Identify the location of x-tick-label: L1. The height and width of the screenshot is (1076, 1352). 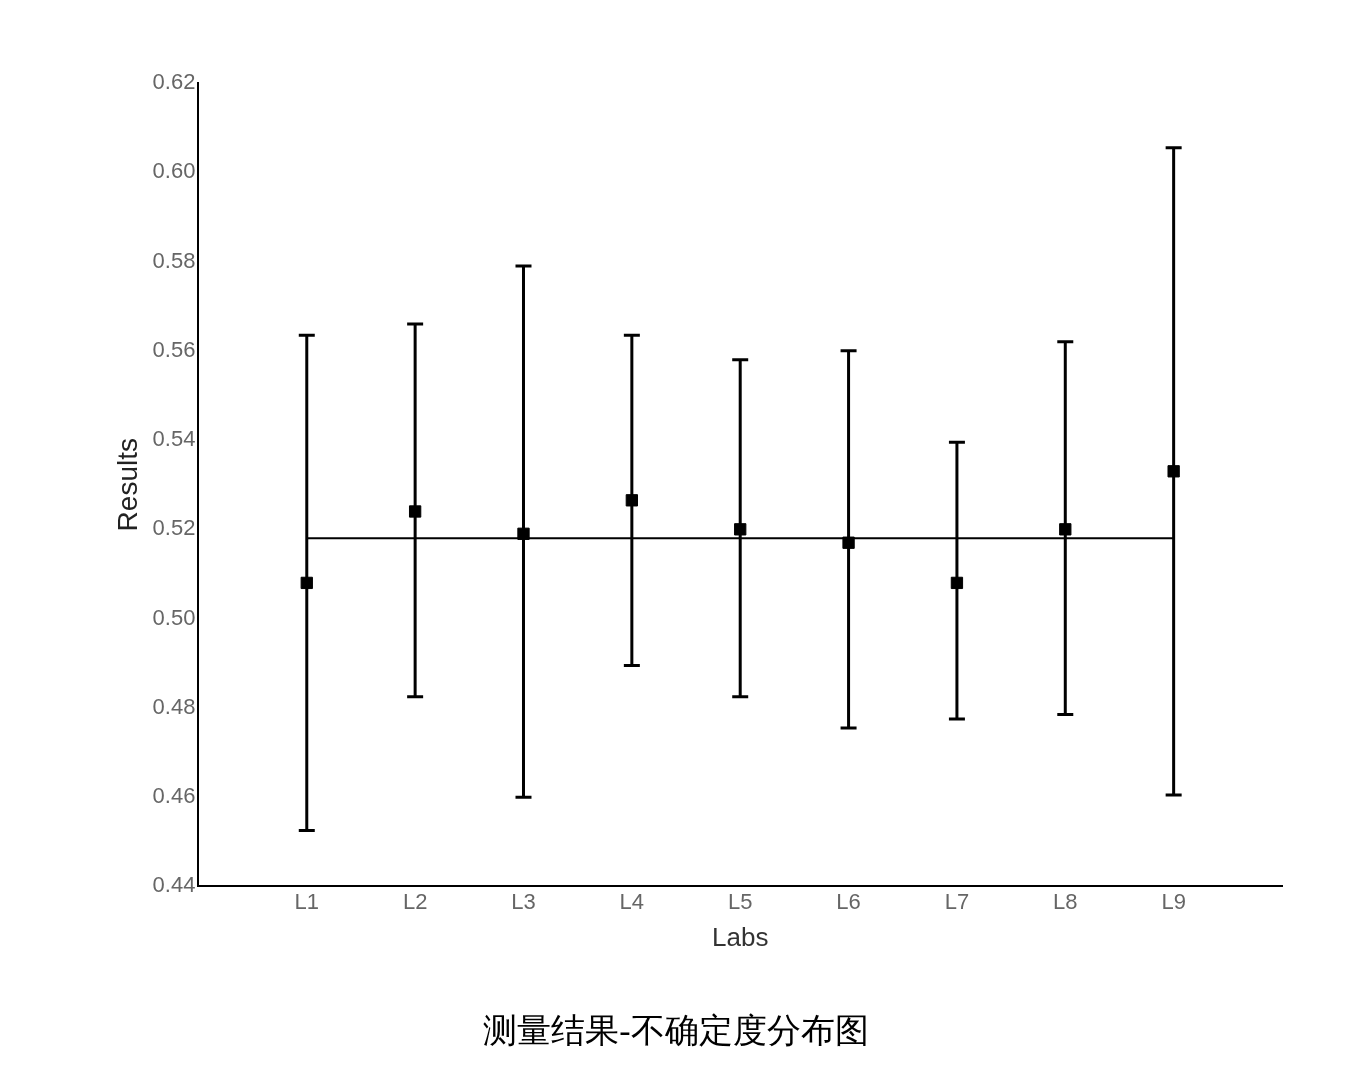
(307, 901).